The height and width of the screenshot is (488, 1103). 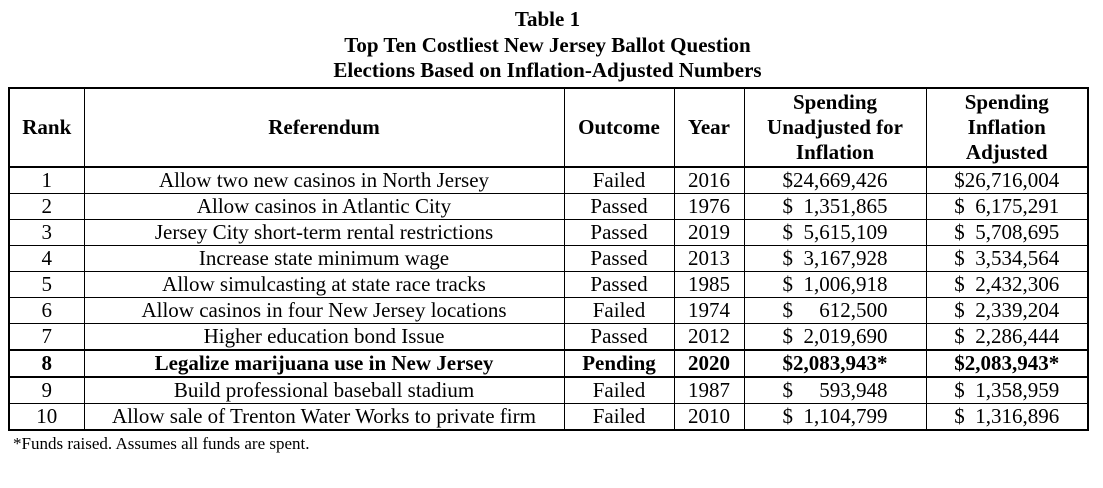 What do you see at coordinates (709, 363) in the screenshot?
I see `year-cell: 2020` at bounding box center [709, 363].